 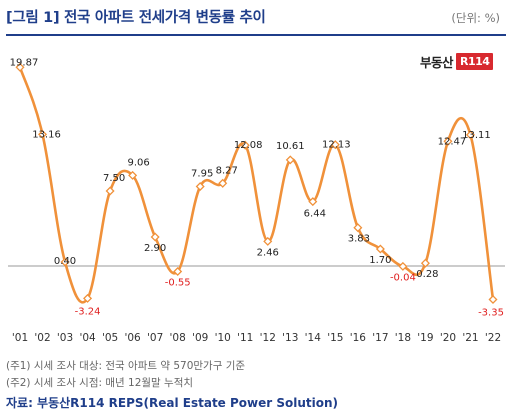 I want to click on x-tick-label: '08, so click(x=178, y=338).